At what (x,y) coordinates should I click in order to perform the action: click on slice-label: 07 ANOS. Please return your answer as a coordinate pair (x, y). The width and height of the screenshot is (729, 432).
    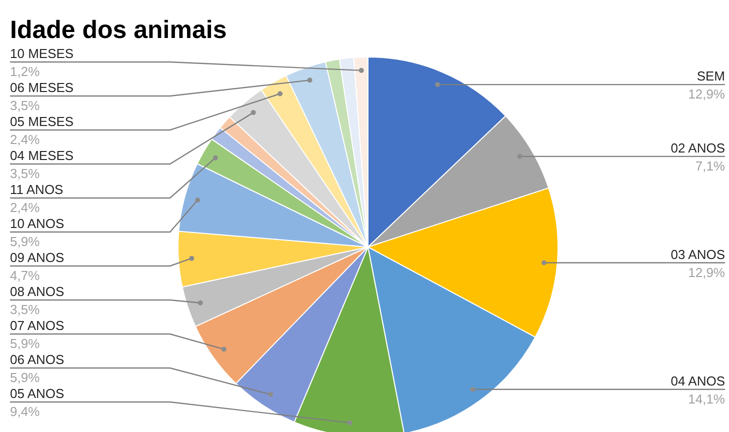
    Looking at the image, I should click on (37, 325).